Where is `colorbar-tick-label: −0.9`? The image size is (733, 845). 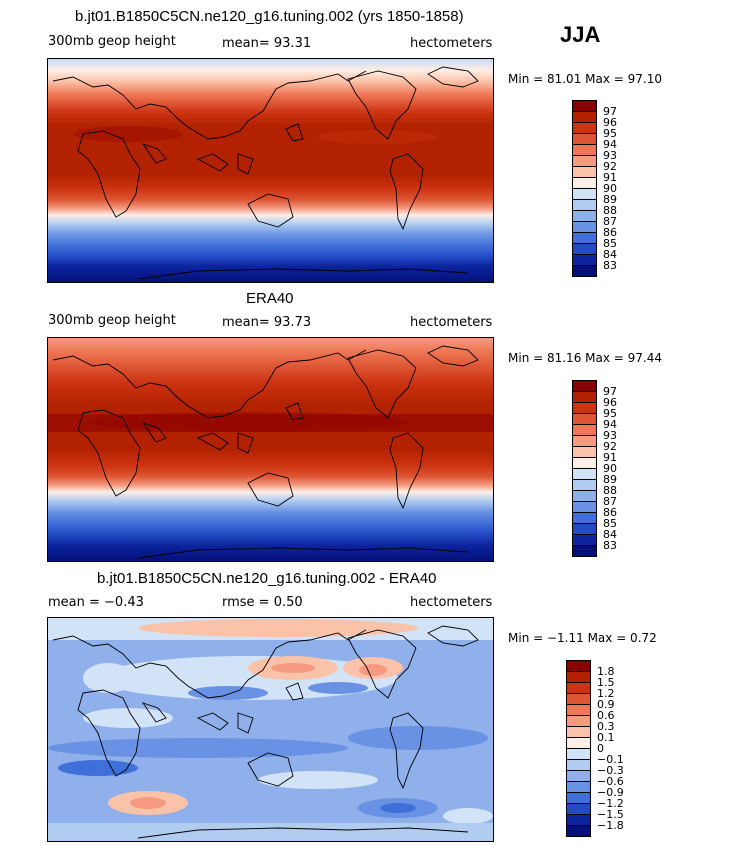
colorbar-tick-label: −0.9 is located at coordinates (610, 792).